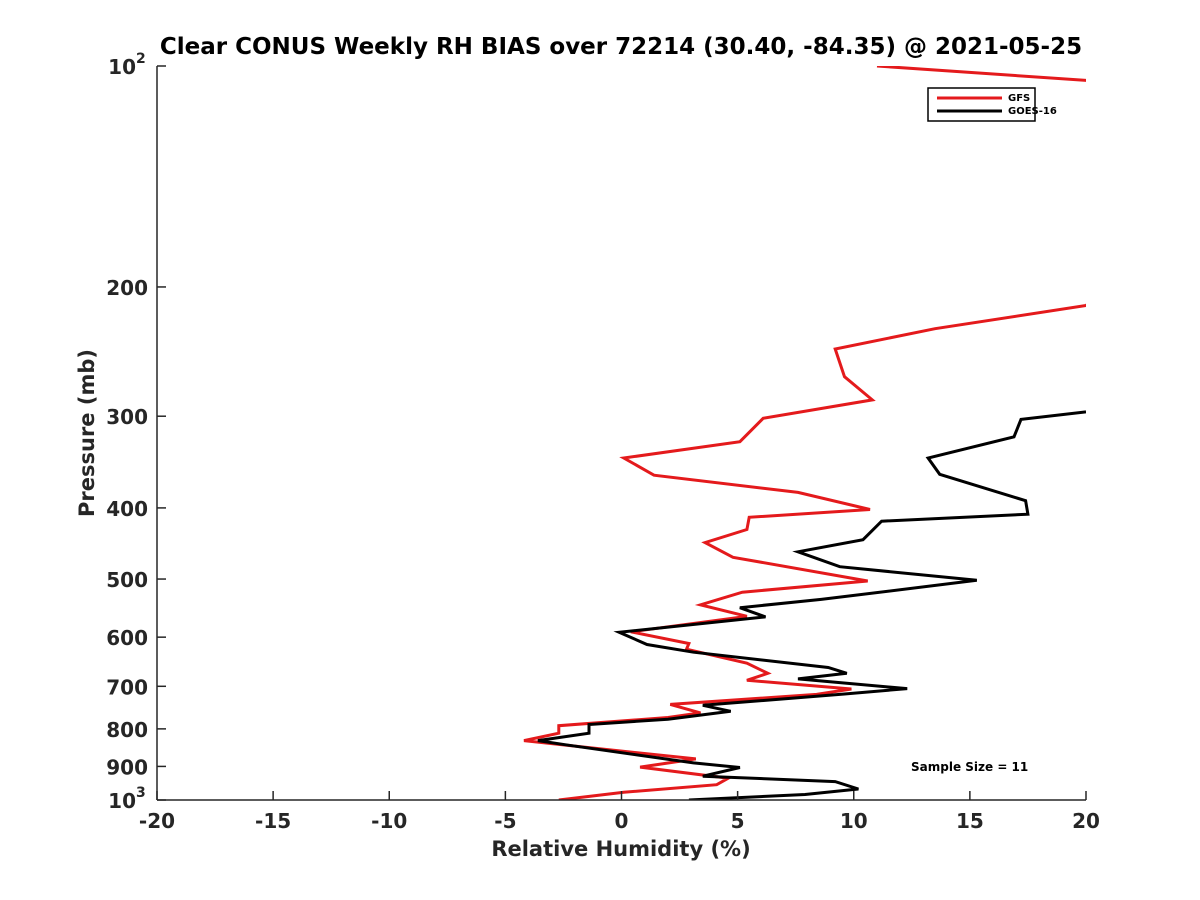 The image size is (1200, 900). I want to click on legend-label-gfs: GFS, so click(1019, 98).